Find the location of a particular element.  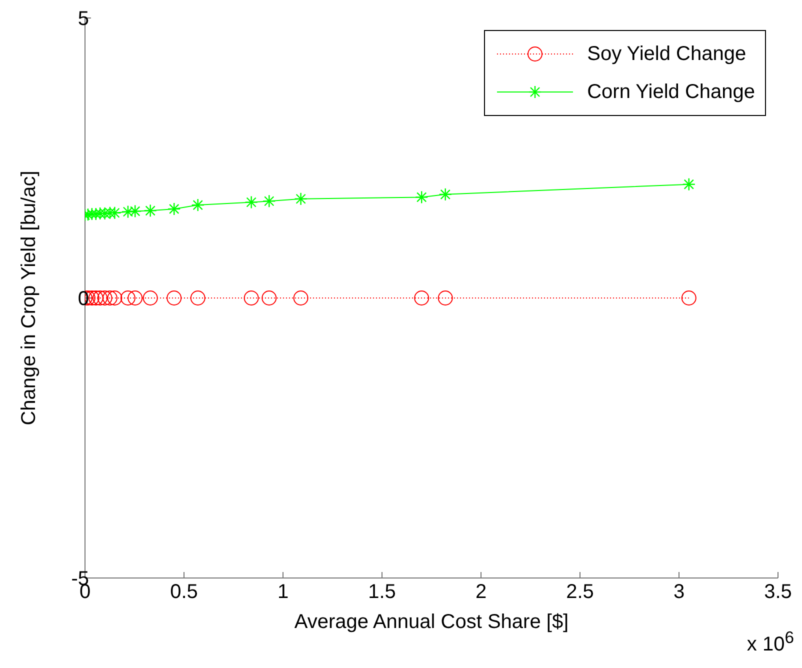

text: x 10$^{6}$ is located at coordinates (770, 642).